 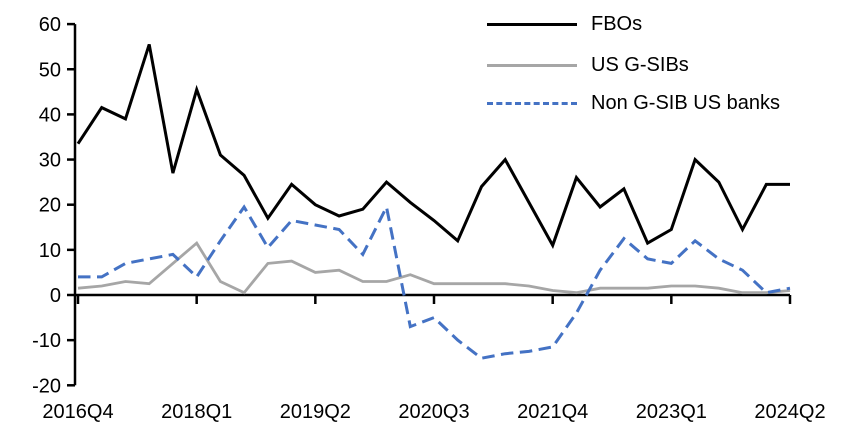 I want to click on legend-item-non-gsib-us-banks: Non G-SIB US banks, so click(x=633, y=103).